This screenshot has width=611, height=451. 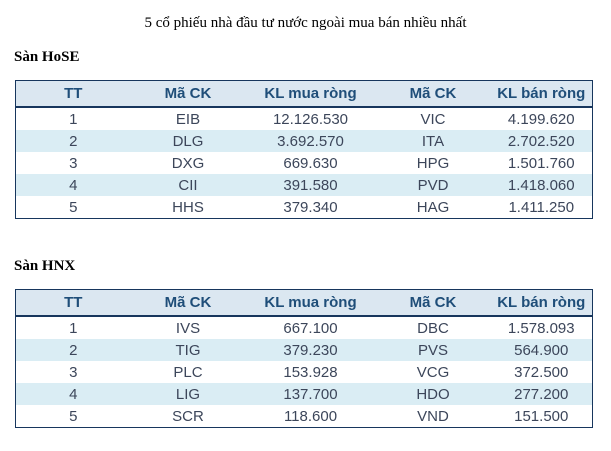 I want to click on table-row: 5 SCR 118.600 VND 151.500, so click(x=304, y=416).